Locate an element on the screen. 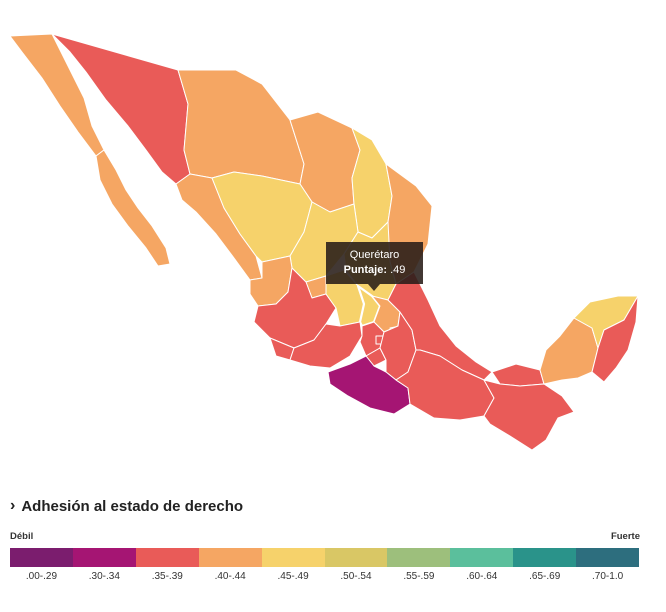 Image resolution: width=666 pixels, height=612 pixels. tooltip-score-label: Puntaje: is located at coordinates (365, 270).